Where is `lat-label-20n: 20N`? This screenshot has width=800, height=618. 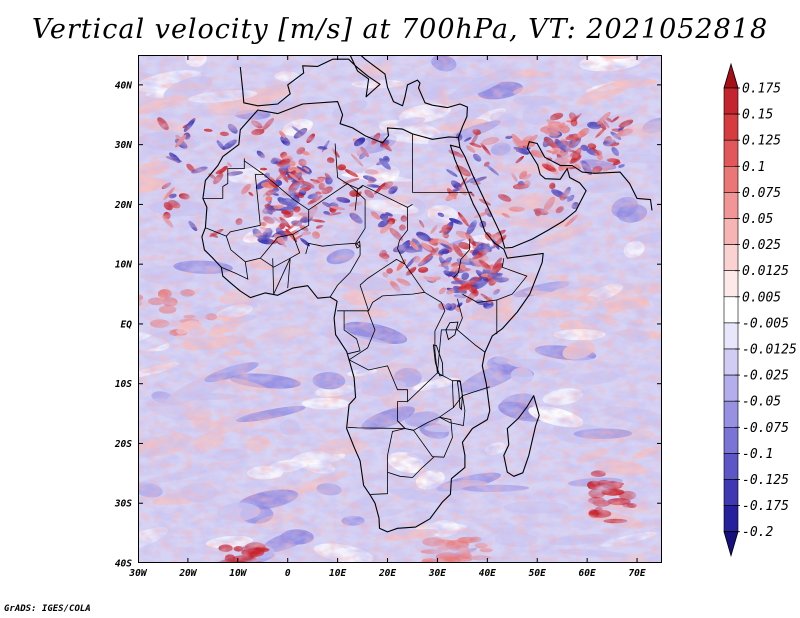 lat-label-20n: 20N is located at coordinates (123, 205).